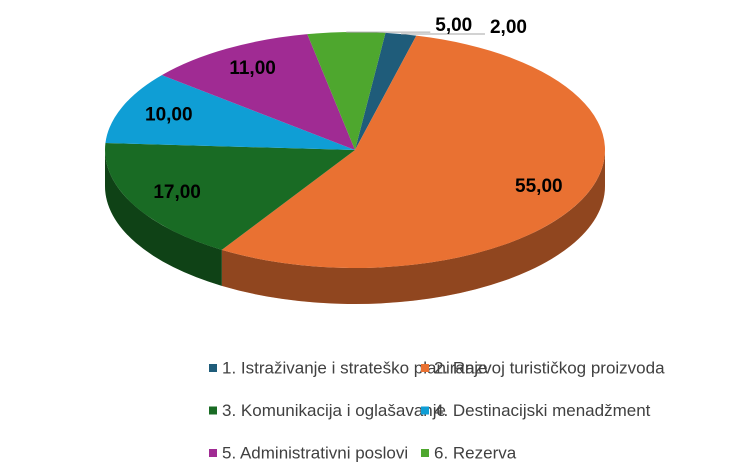 This screenshot has width=733, height=473. What do you see at coordinates (542, 410) in the screenshot?
I see `legend-label: 4. Destinacijski menadžment` at bounding box center [542, 410].